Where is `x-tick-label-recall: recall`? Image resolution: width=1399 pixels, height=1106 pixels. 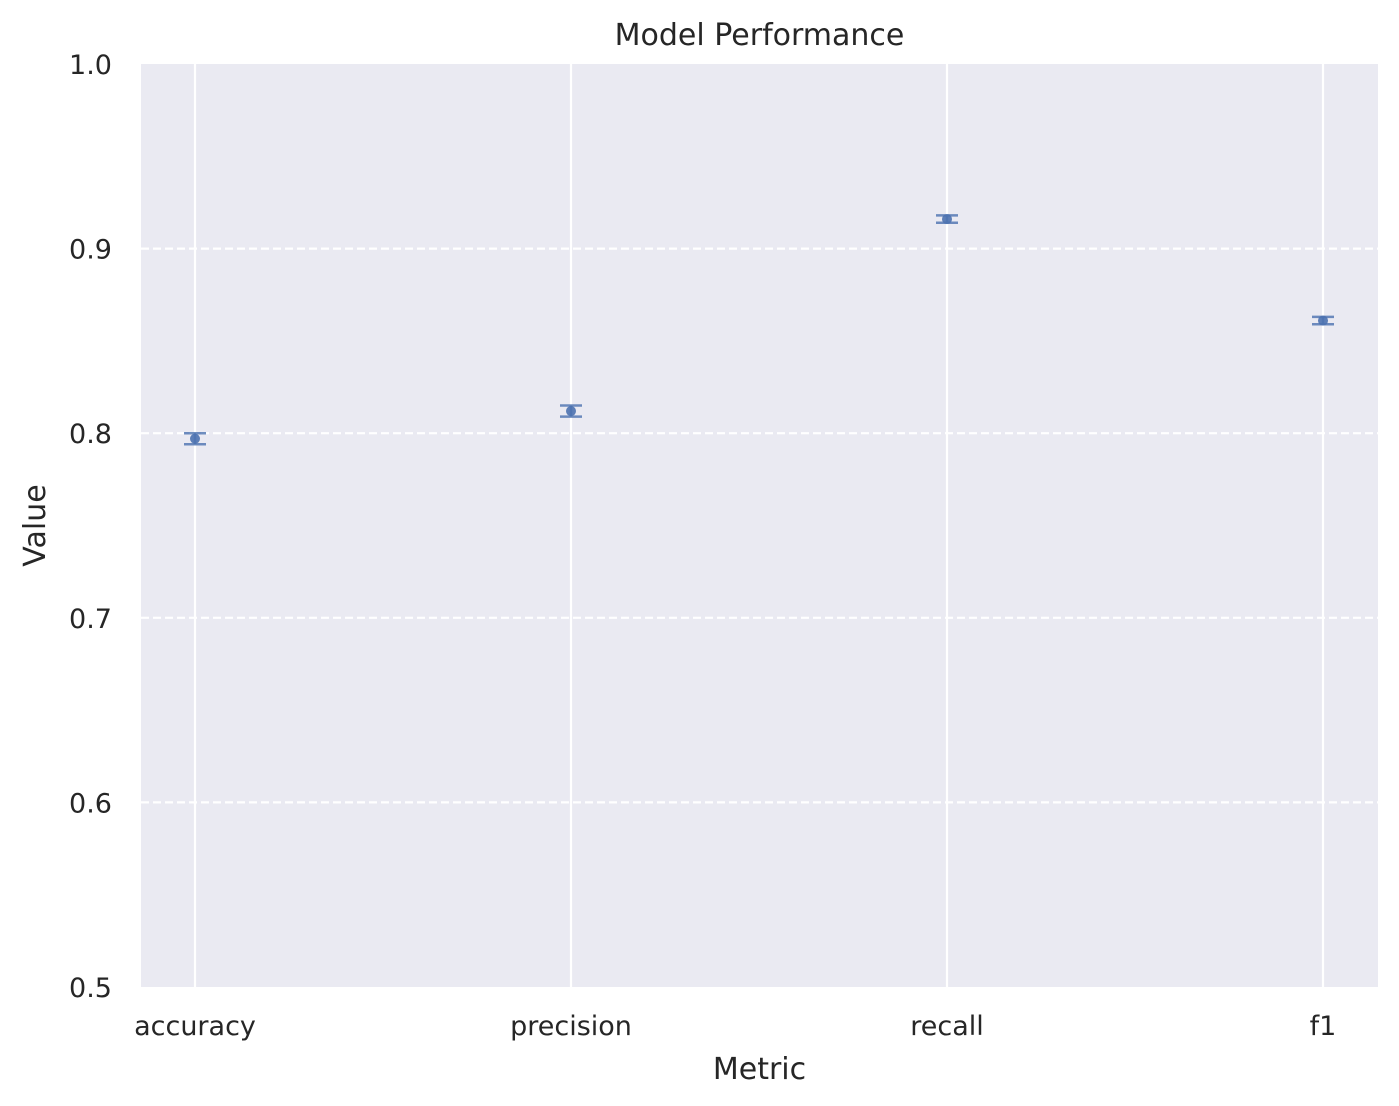
x-tick-label-recall: recall is located at coordinates (947, 1026).